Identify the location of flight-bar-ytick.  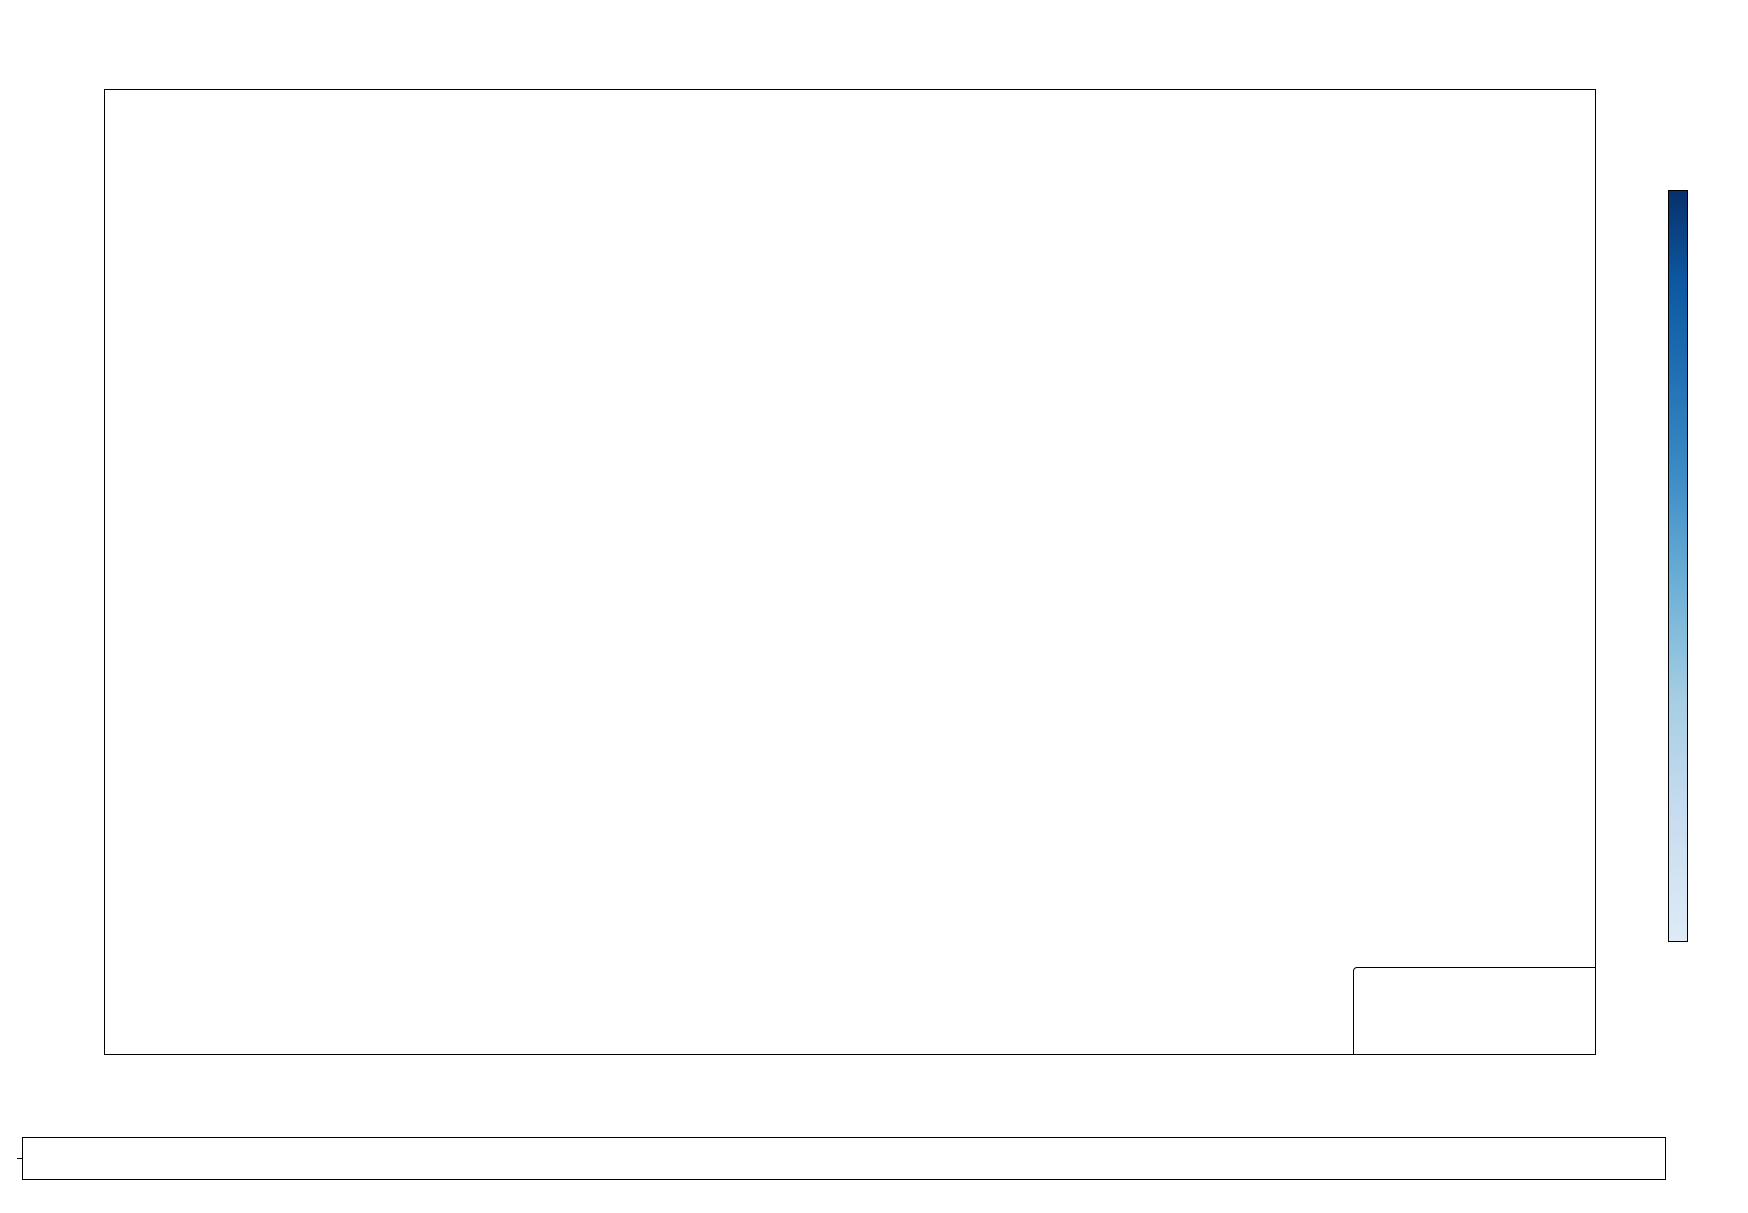
(19, 1158).